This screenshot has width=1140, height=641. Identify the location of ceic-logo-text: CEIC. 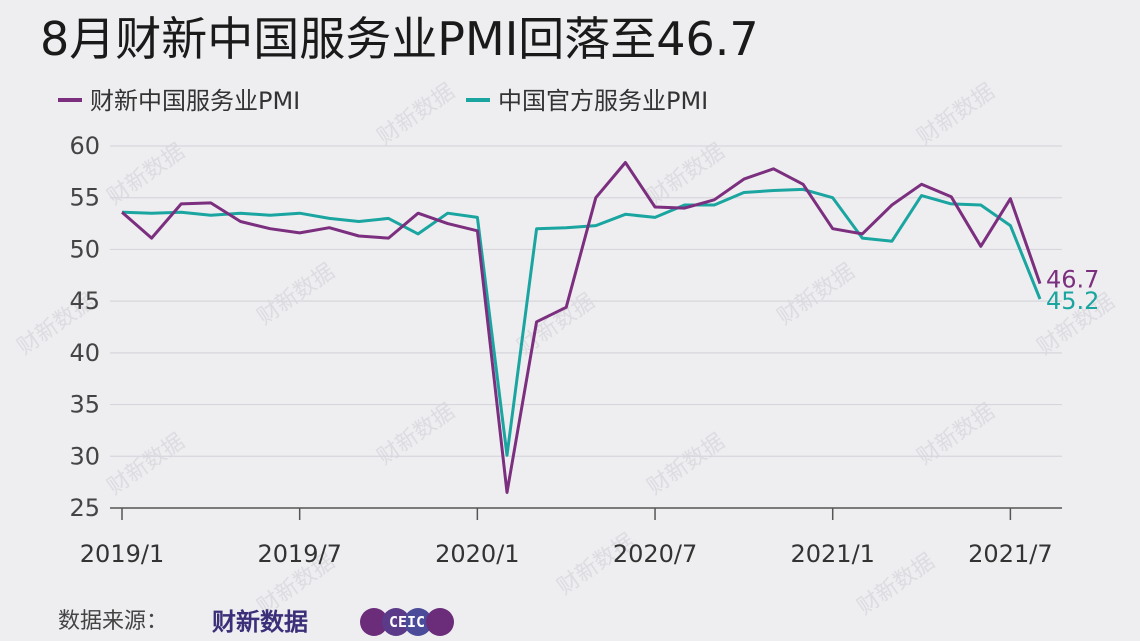
(407, 622).